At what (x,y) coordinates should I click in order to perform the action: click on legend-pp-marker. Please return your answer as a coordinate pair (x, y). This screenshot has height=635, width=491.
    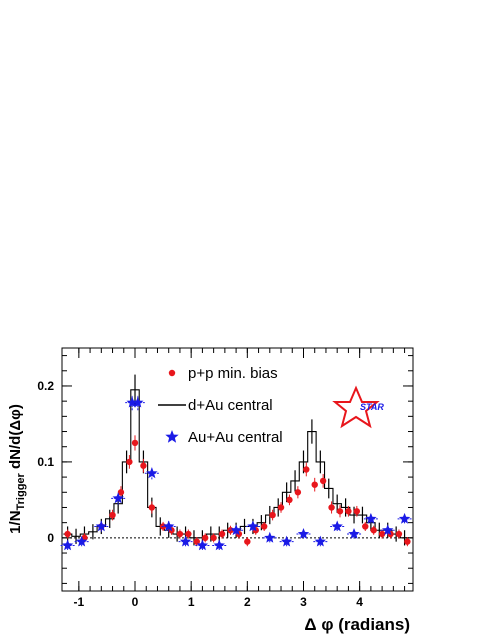
    Looking at the image, I should click on (172, 373).